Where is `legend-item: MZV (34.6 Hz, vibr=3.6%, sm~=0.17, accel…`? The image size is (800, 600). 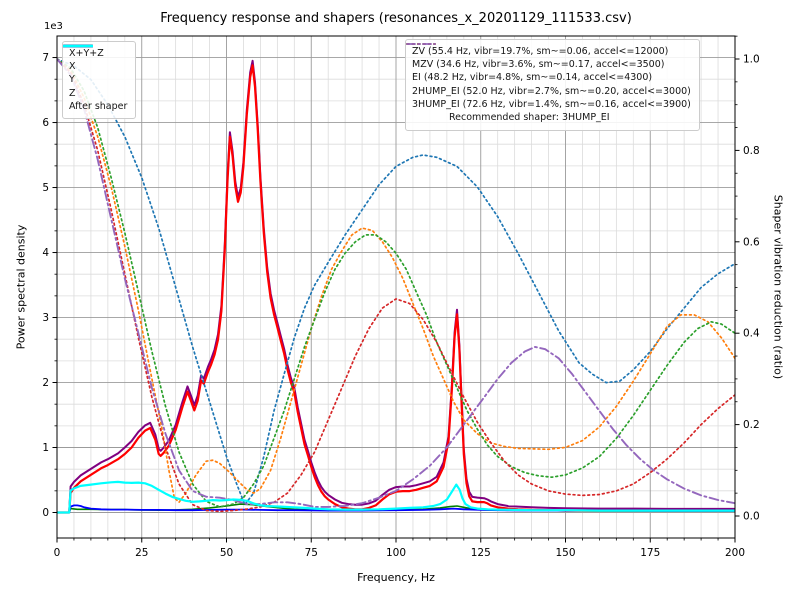
legend-item: MZV (34.6 Hz, vibr=3.6%, sm~=0.17, accel… is located at coordinates (548, 57).